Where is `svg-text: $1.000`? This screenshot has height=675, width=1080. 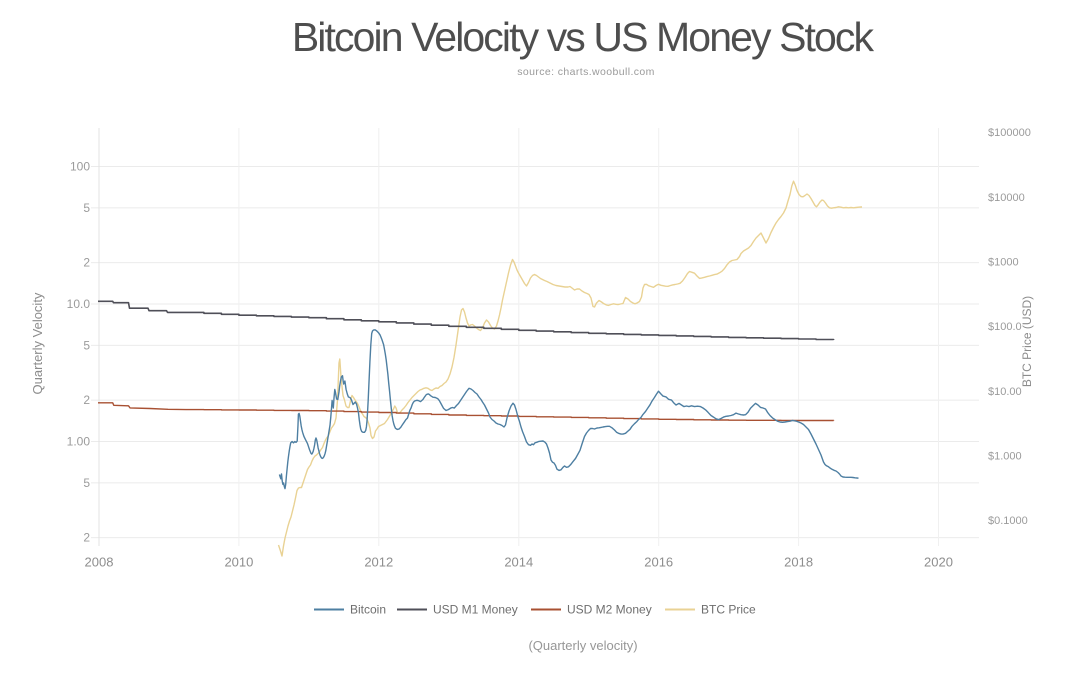 svg-text: $1.000 is located at coordinates (1005, 456).